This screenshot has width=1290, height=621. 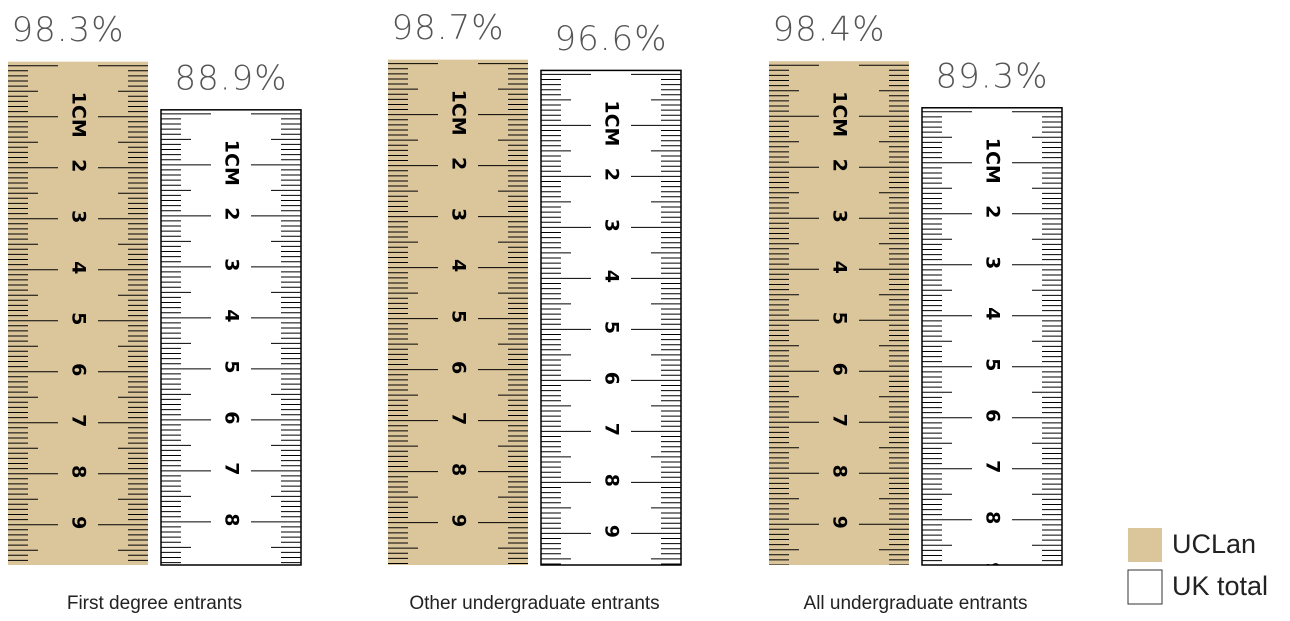 What do you see at coordinates (230, 78) in the screenshot?
I see `value-label: 88.9%` at bounding box center [230, 78].